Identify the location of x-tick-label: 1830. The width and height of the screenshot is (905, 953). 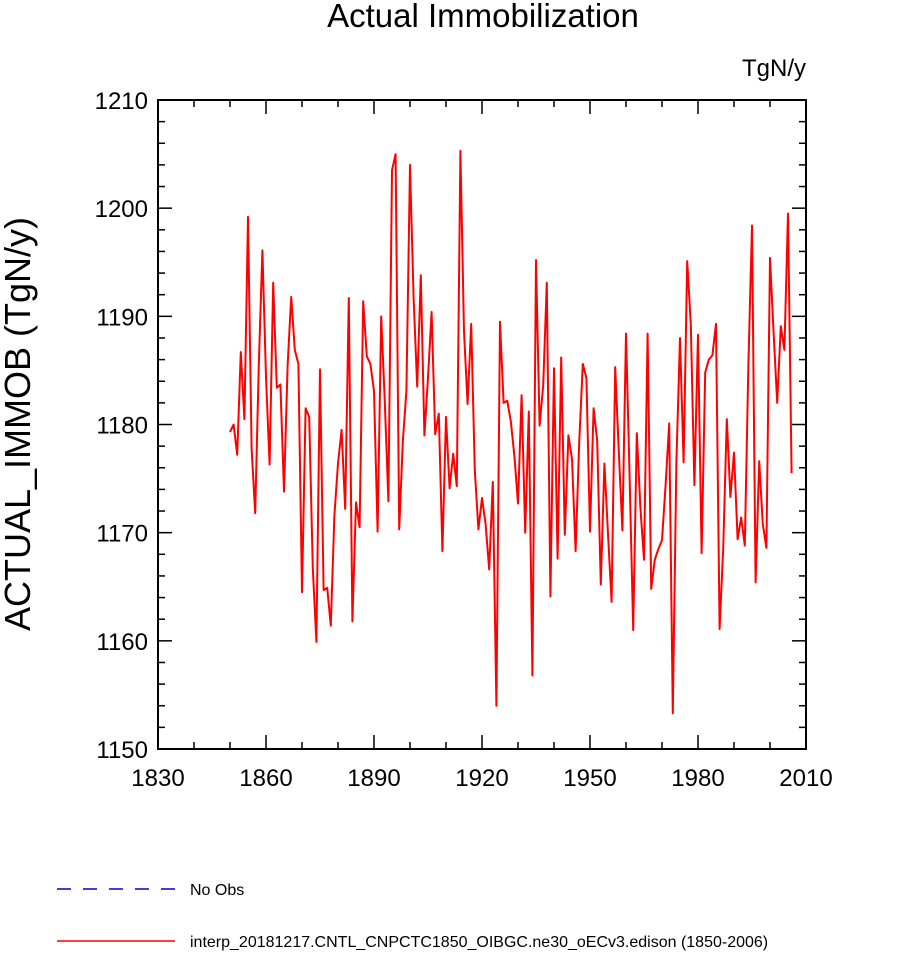
(157, 778).